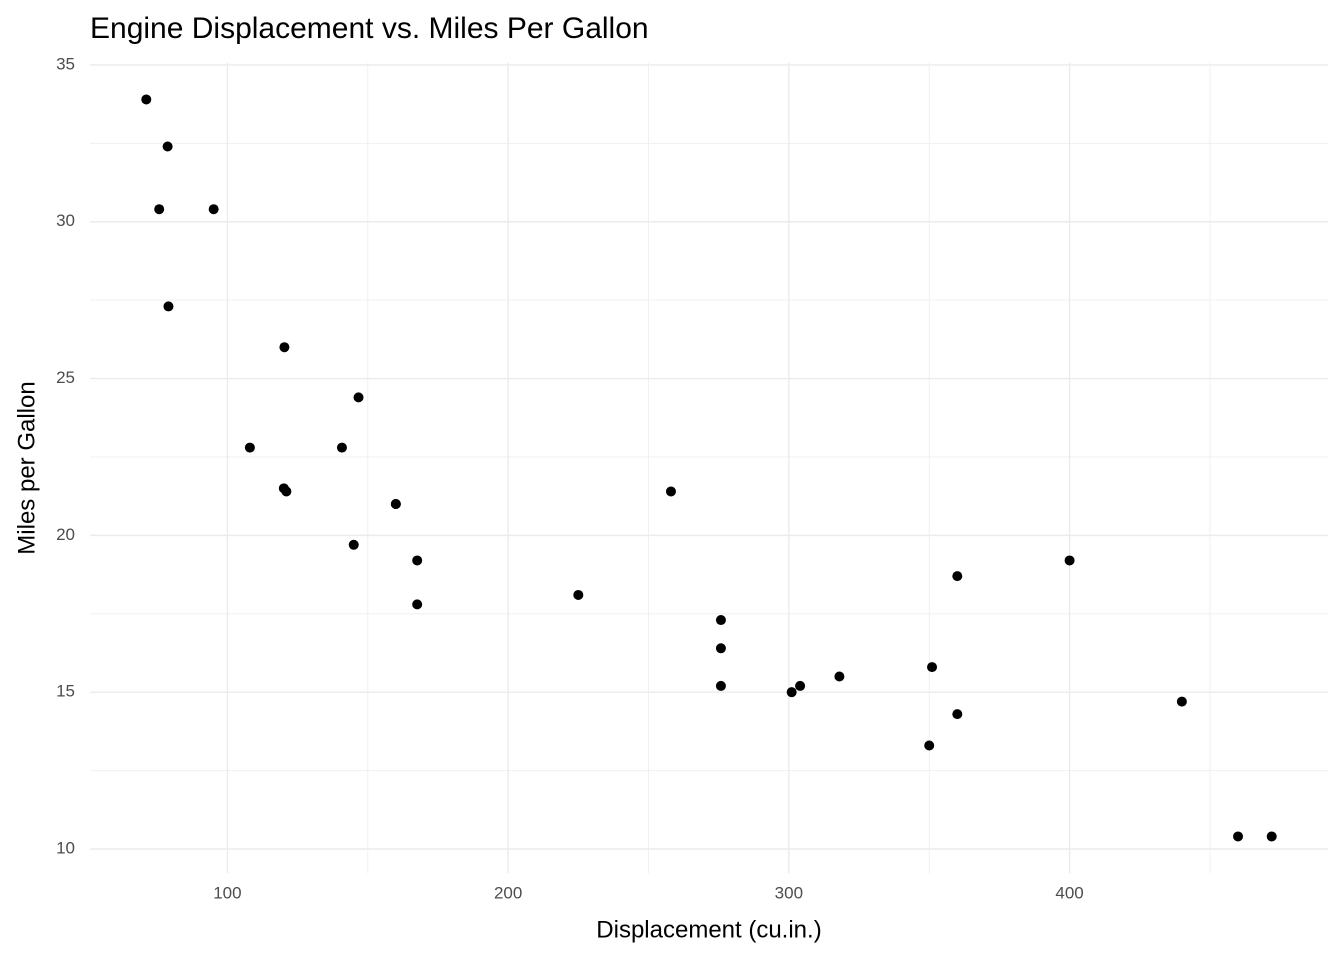  Describe the element at coordinates (708, 929) in the screenshot. I see `x-axis-title: Displacement (cu.in.)` at that location.